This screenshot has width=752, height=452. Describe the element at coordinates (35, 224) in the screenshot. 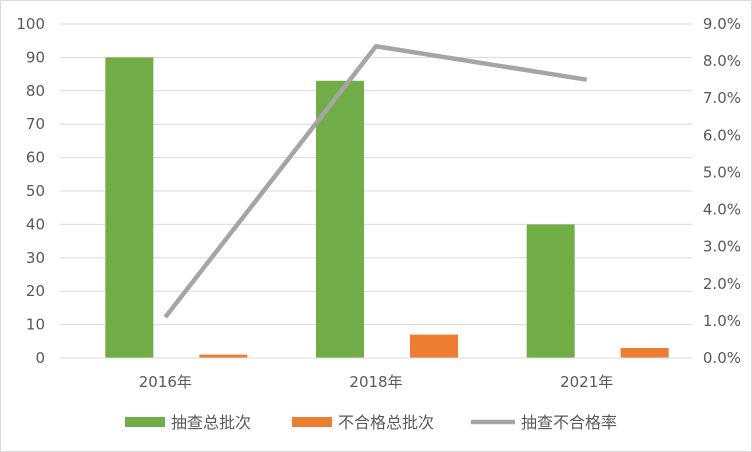

I see `y-left-tick-label: 40` at that location.